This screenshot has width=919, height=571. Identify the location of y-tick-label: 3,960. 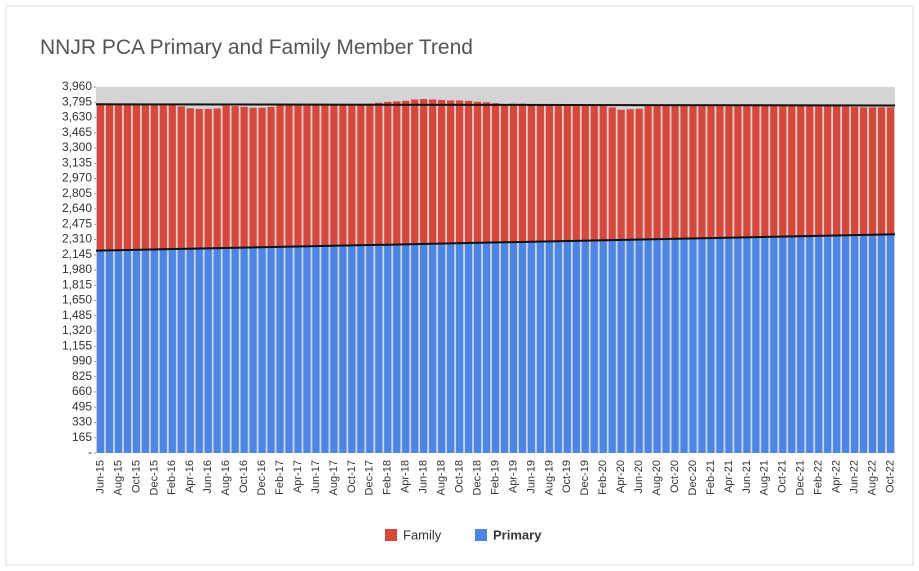
(77, 86).